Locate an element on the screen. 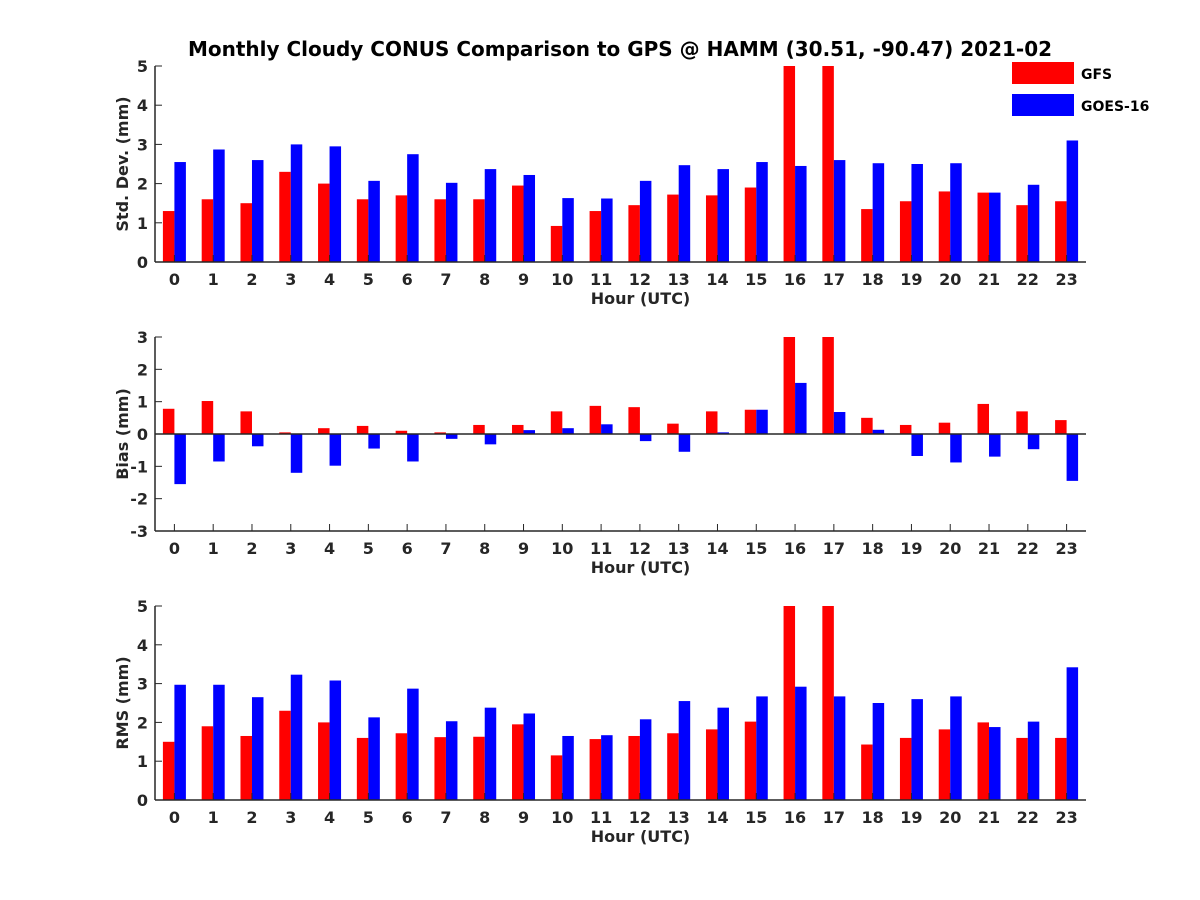 Image resolution: width=1200 pixels, height=900 pixels. x-tick-label: 16 is located at coordinates (795, 279).